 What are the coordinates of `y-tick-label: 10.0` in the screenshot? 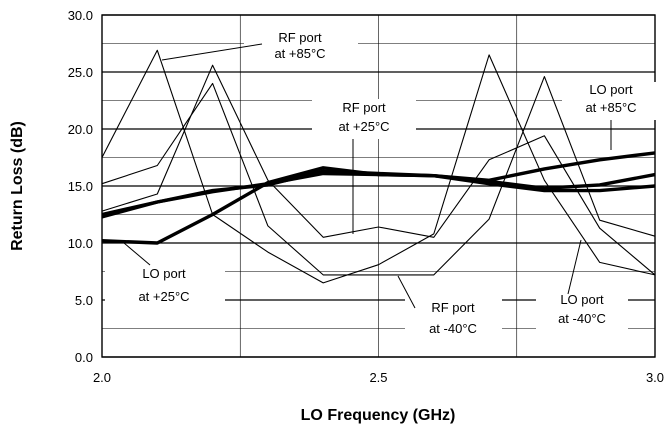 It's located at (80, 243).